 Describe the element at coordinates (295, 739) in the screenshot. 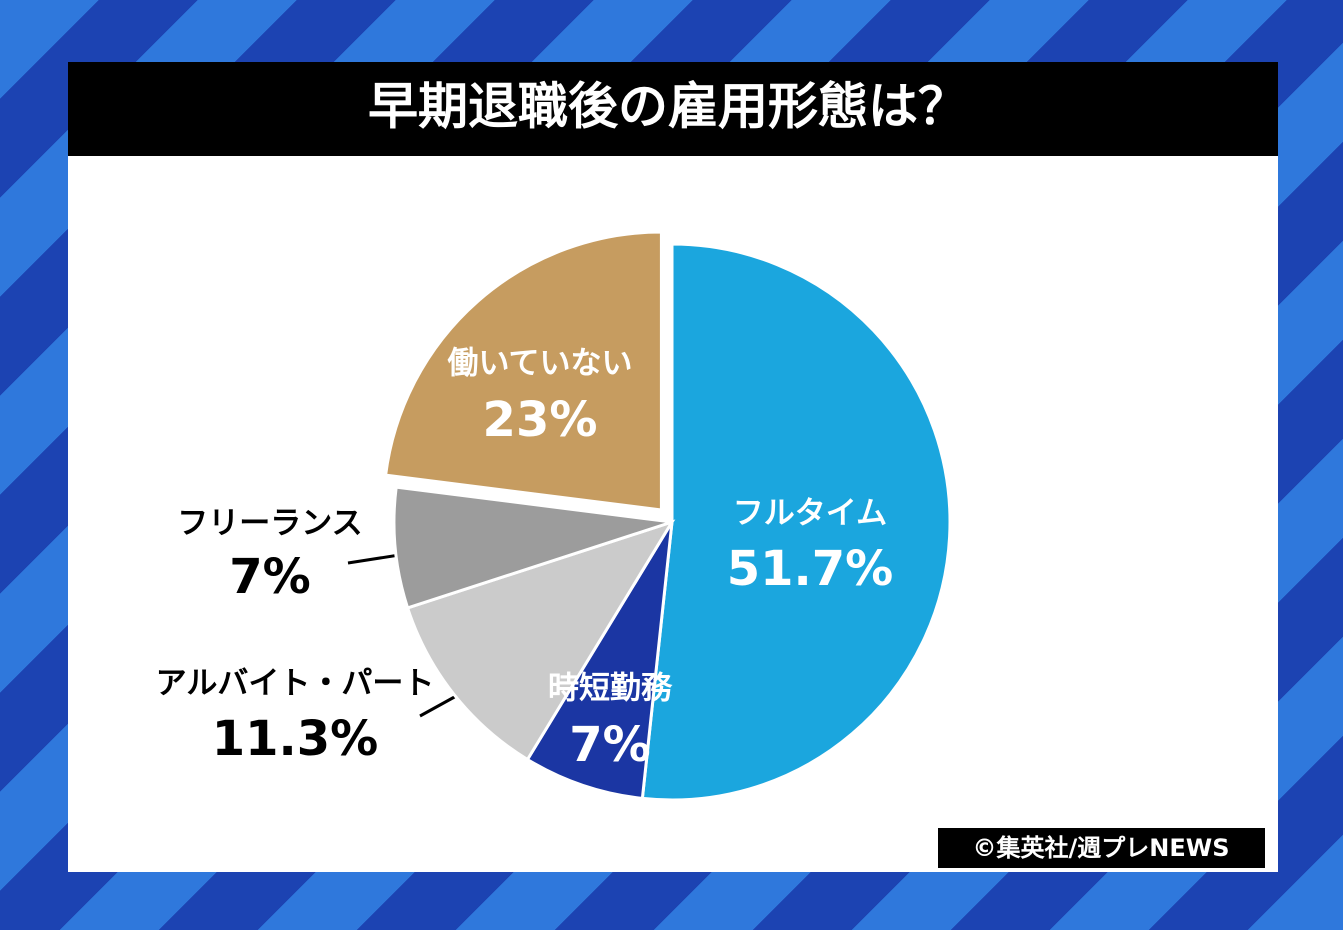

I see `value-label: 11.3%` at that location.